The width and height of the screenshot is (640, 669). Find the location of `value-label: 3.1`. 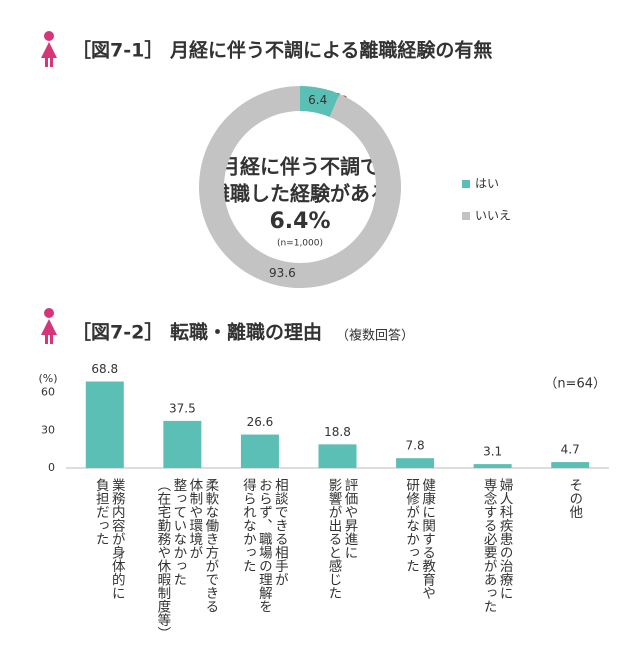

value-label: 3.1 is located at coordinates (492, 452).